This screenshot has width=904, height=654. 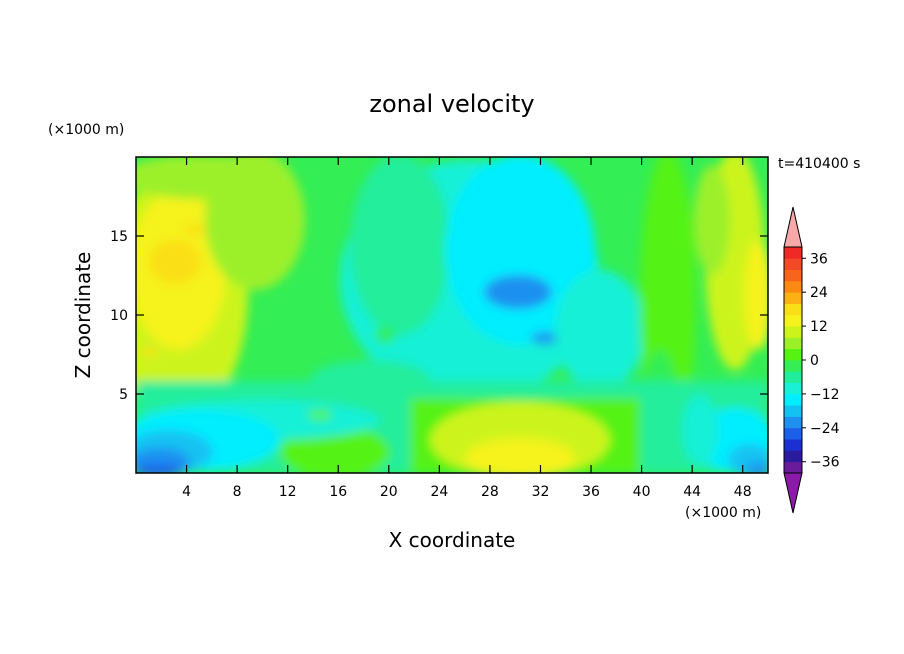 I want to click on x-tick-label: 16, so click(x=338, y=492).